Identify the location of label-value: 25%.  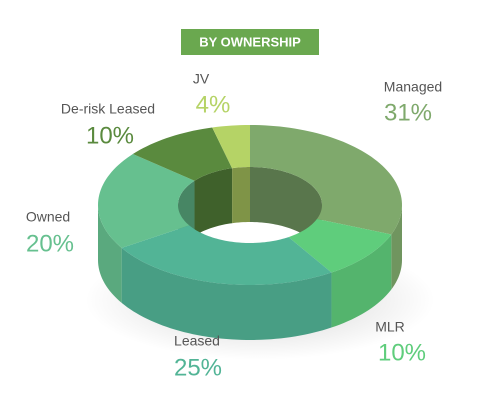
(198, 367).